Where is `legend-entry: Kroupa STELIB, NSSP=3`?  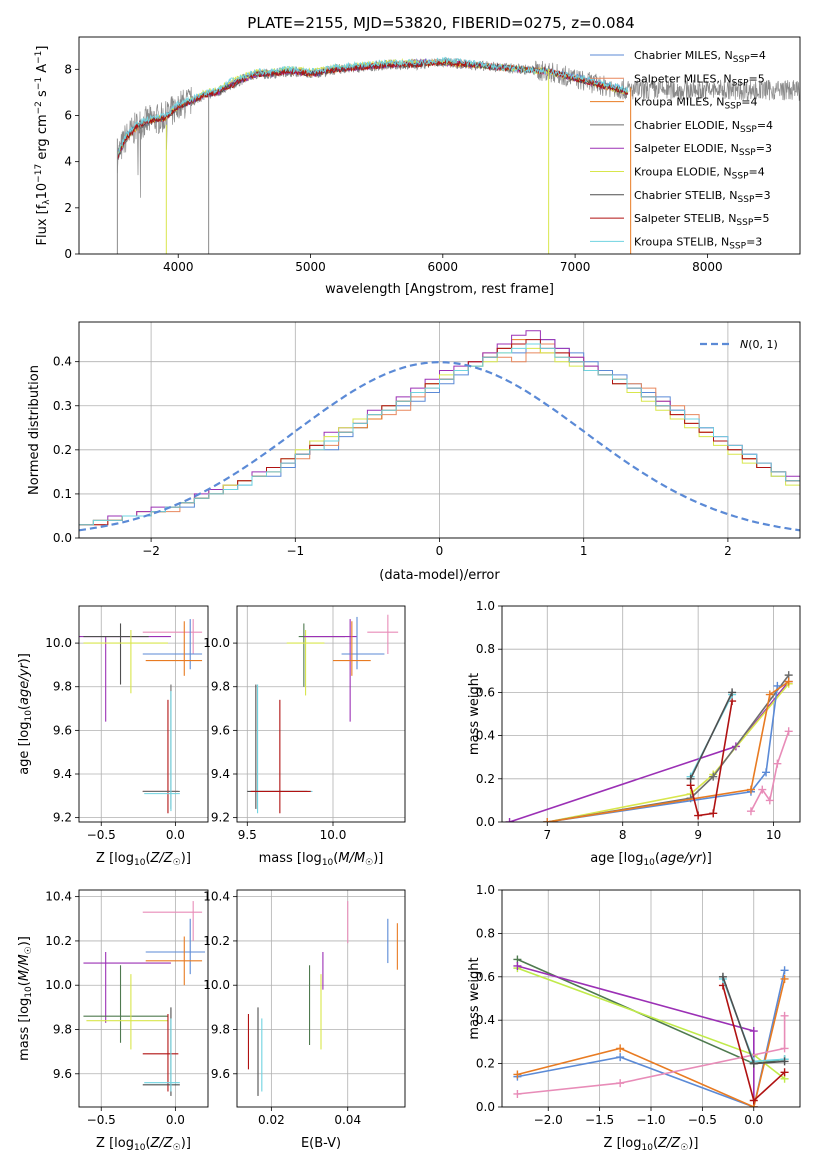
legend-entry: Kroupa STELIB, NSSP=3 is located at coordinates (698, 243).